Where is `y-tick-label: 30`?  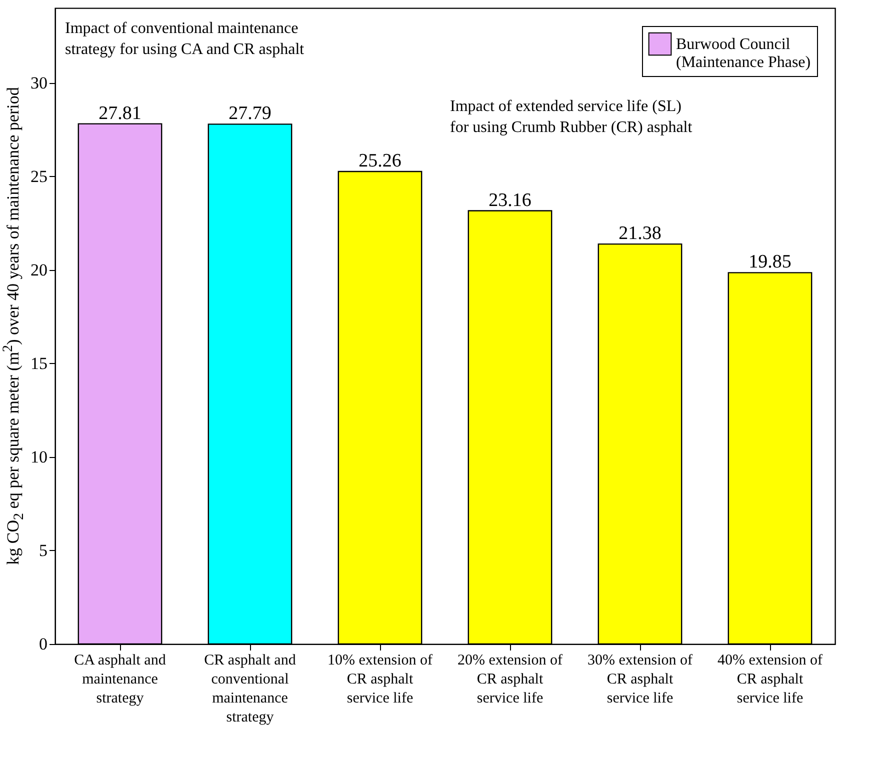
y-tick-label: 30 is located at coordinates (39, 82).